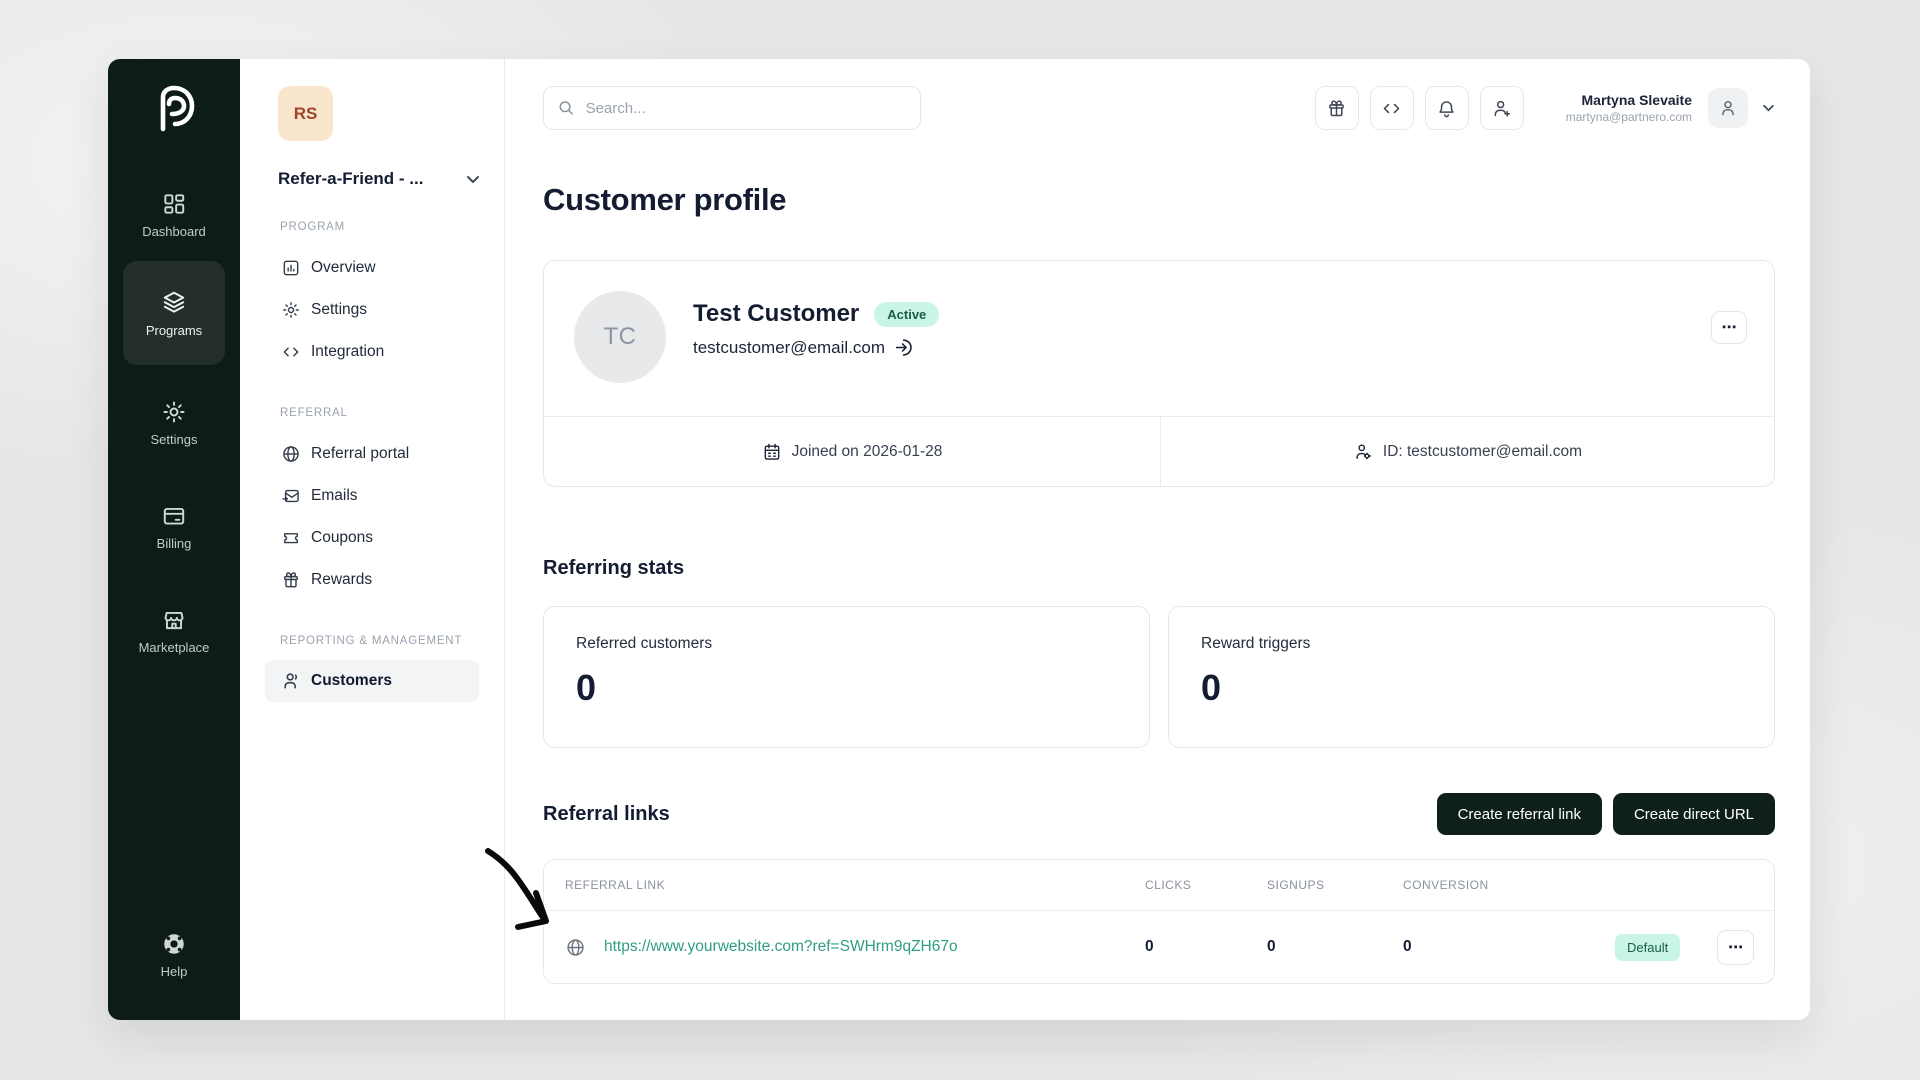 The image size is (1920, 1080). What do you see at coordinates (372, 496) in the screenshot?
I see `sidebar-item-emails: Emails` at bounding box center [372, 496].